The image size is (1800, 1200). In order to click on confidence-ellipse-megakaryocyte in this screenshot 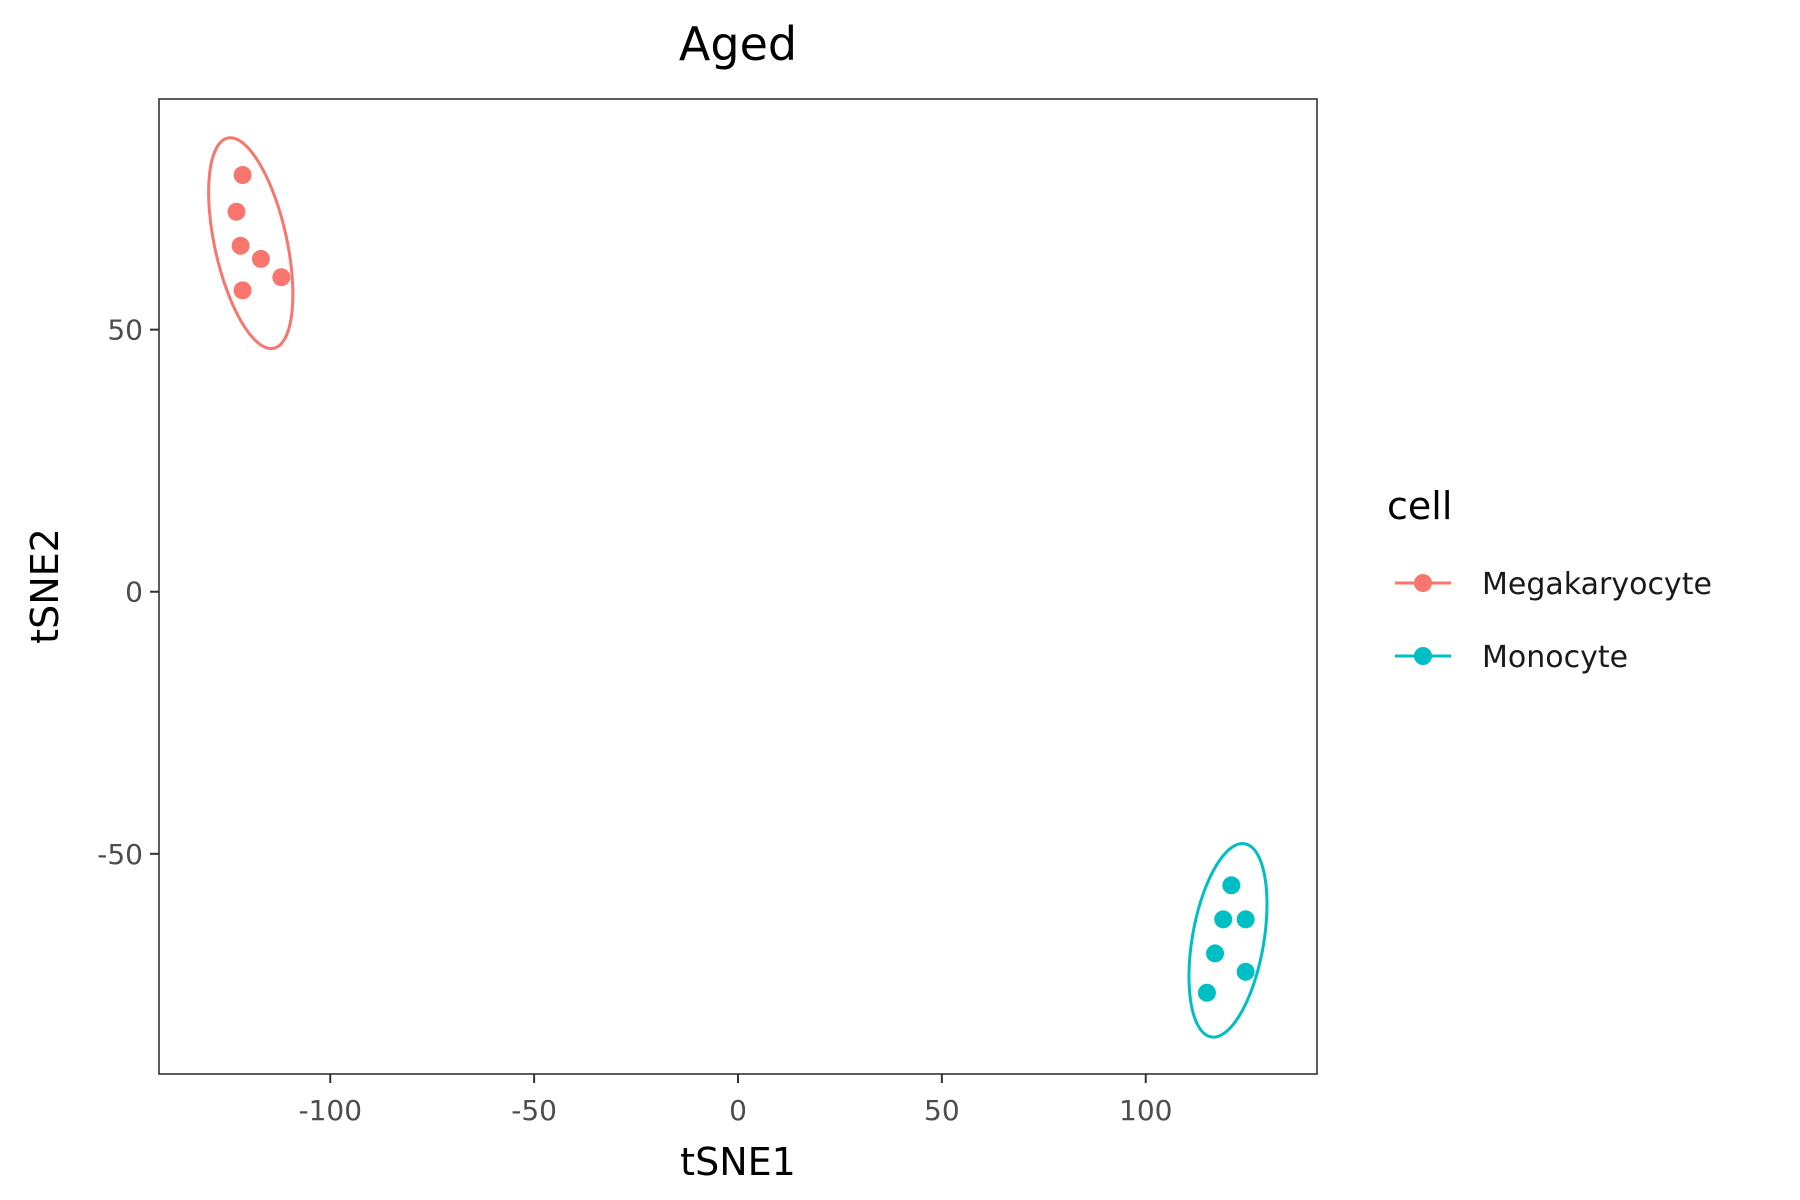, I will do `click(251, 243)`.